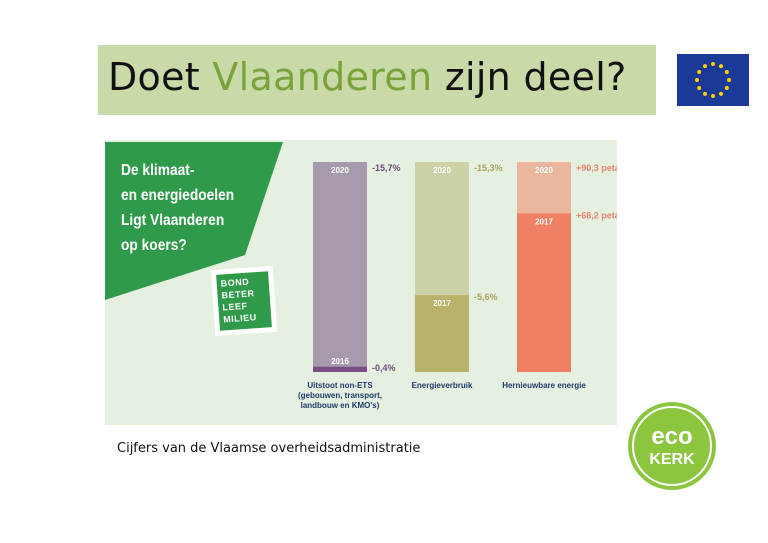  I want to click on target-value-label: +90,3 petajoules, so click(596, 168).